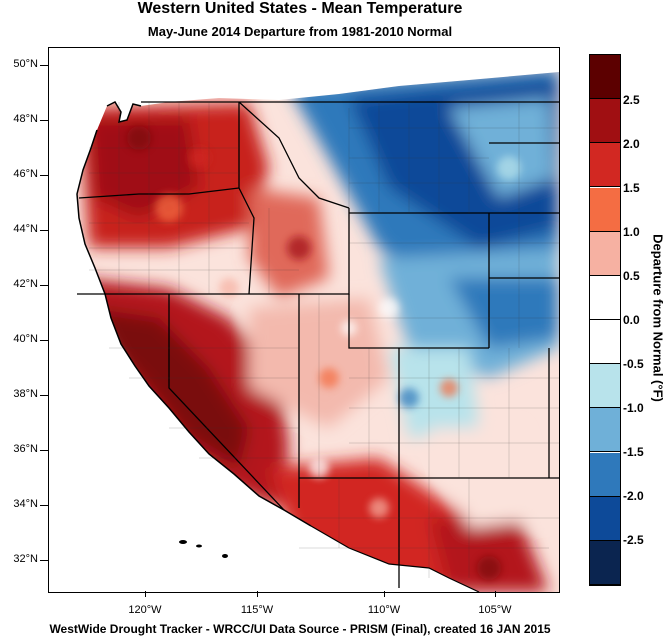  Describe the element at coordinates (25, 229) in the screenshot. I see `lat-label-44: 44°N` at that location.